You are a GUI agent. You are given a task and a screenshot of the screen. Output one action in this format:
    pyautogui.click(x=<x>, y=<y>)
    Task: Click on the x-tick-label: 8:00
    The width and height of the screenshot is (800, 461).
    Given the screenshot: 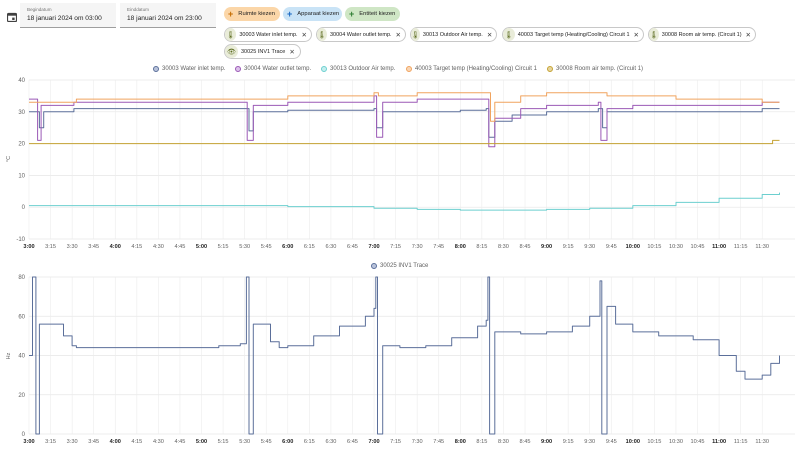 What is the action you would take?
    pyautogui.click(x=460, y=247)
    